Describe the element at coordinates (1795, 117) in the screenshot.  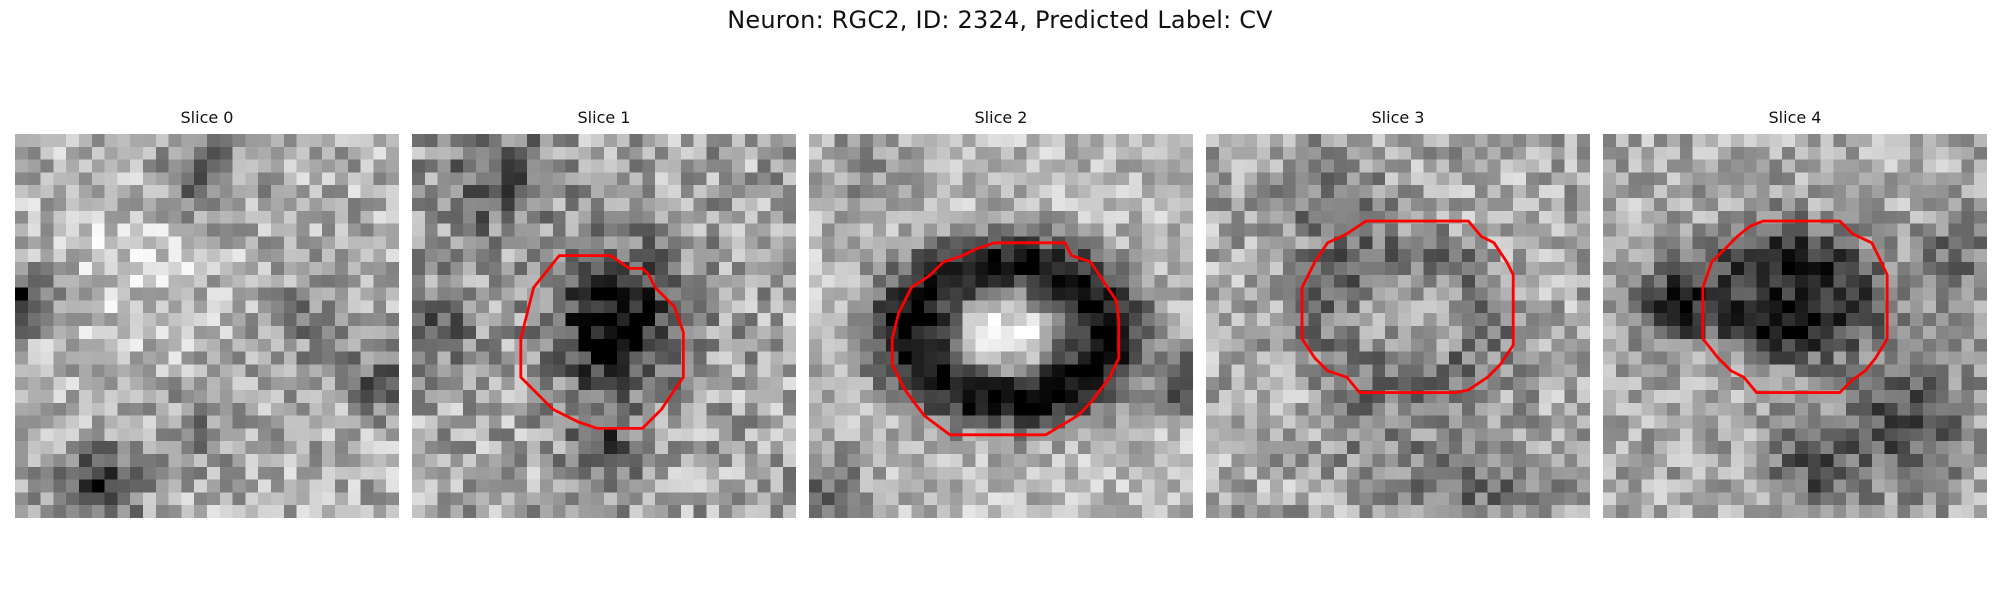
I see `slice-title: Slice 4` at that location.